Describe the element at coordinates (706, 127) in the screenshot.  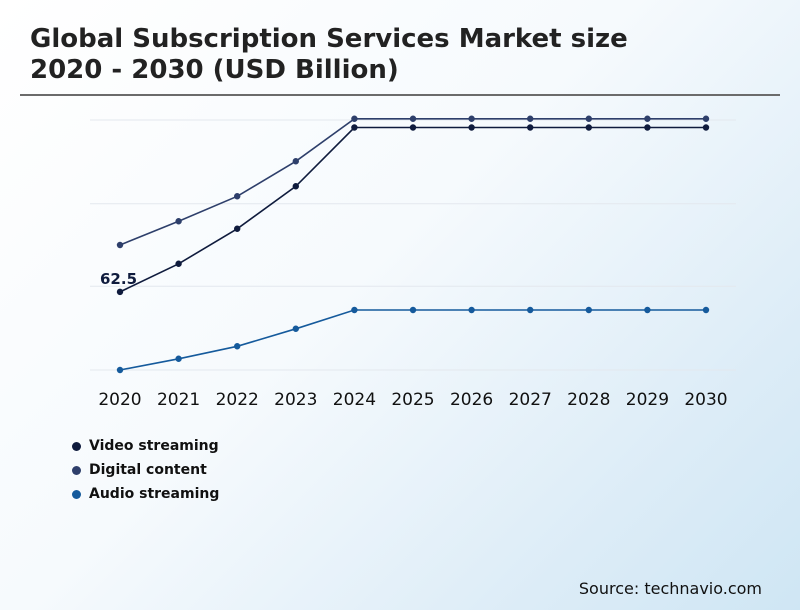
I see `data-point-video-streaming-2030` at that location.